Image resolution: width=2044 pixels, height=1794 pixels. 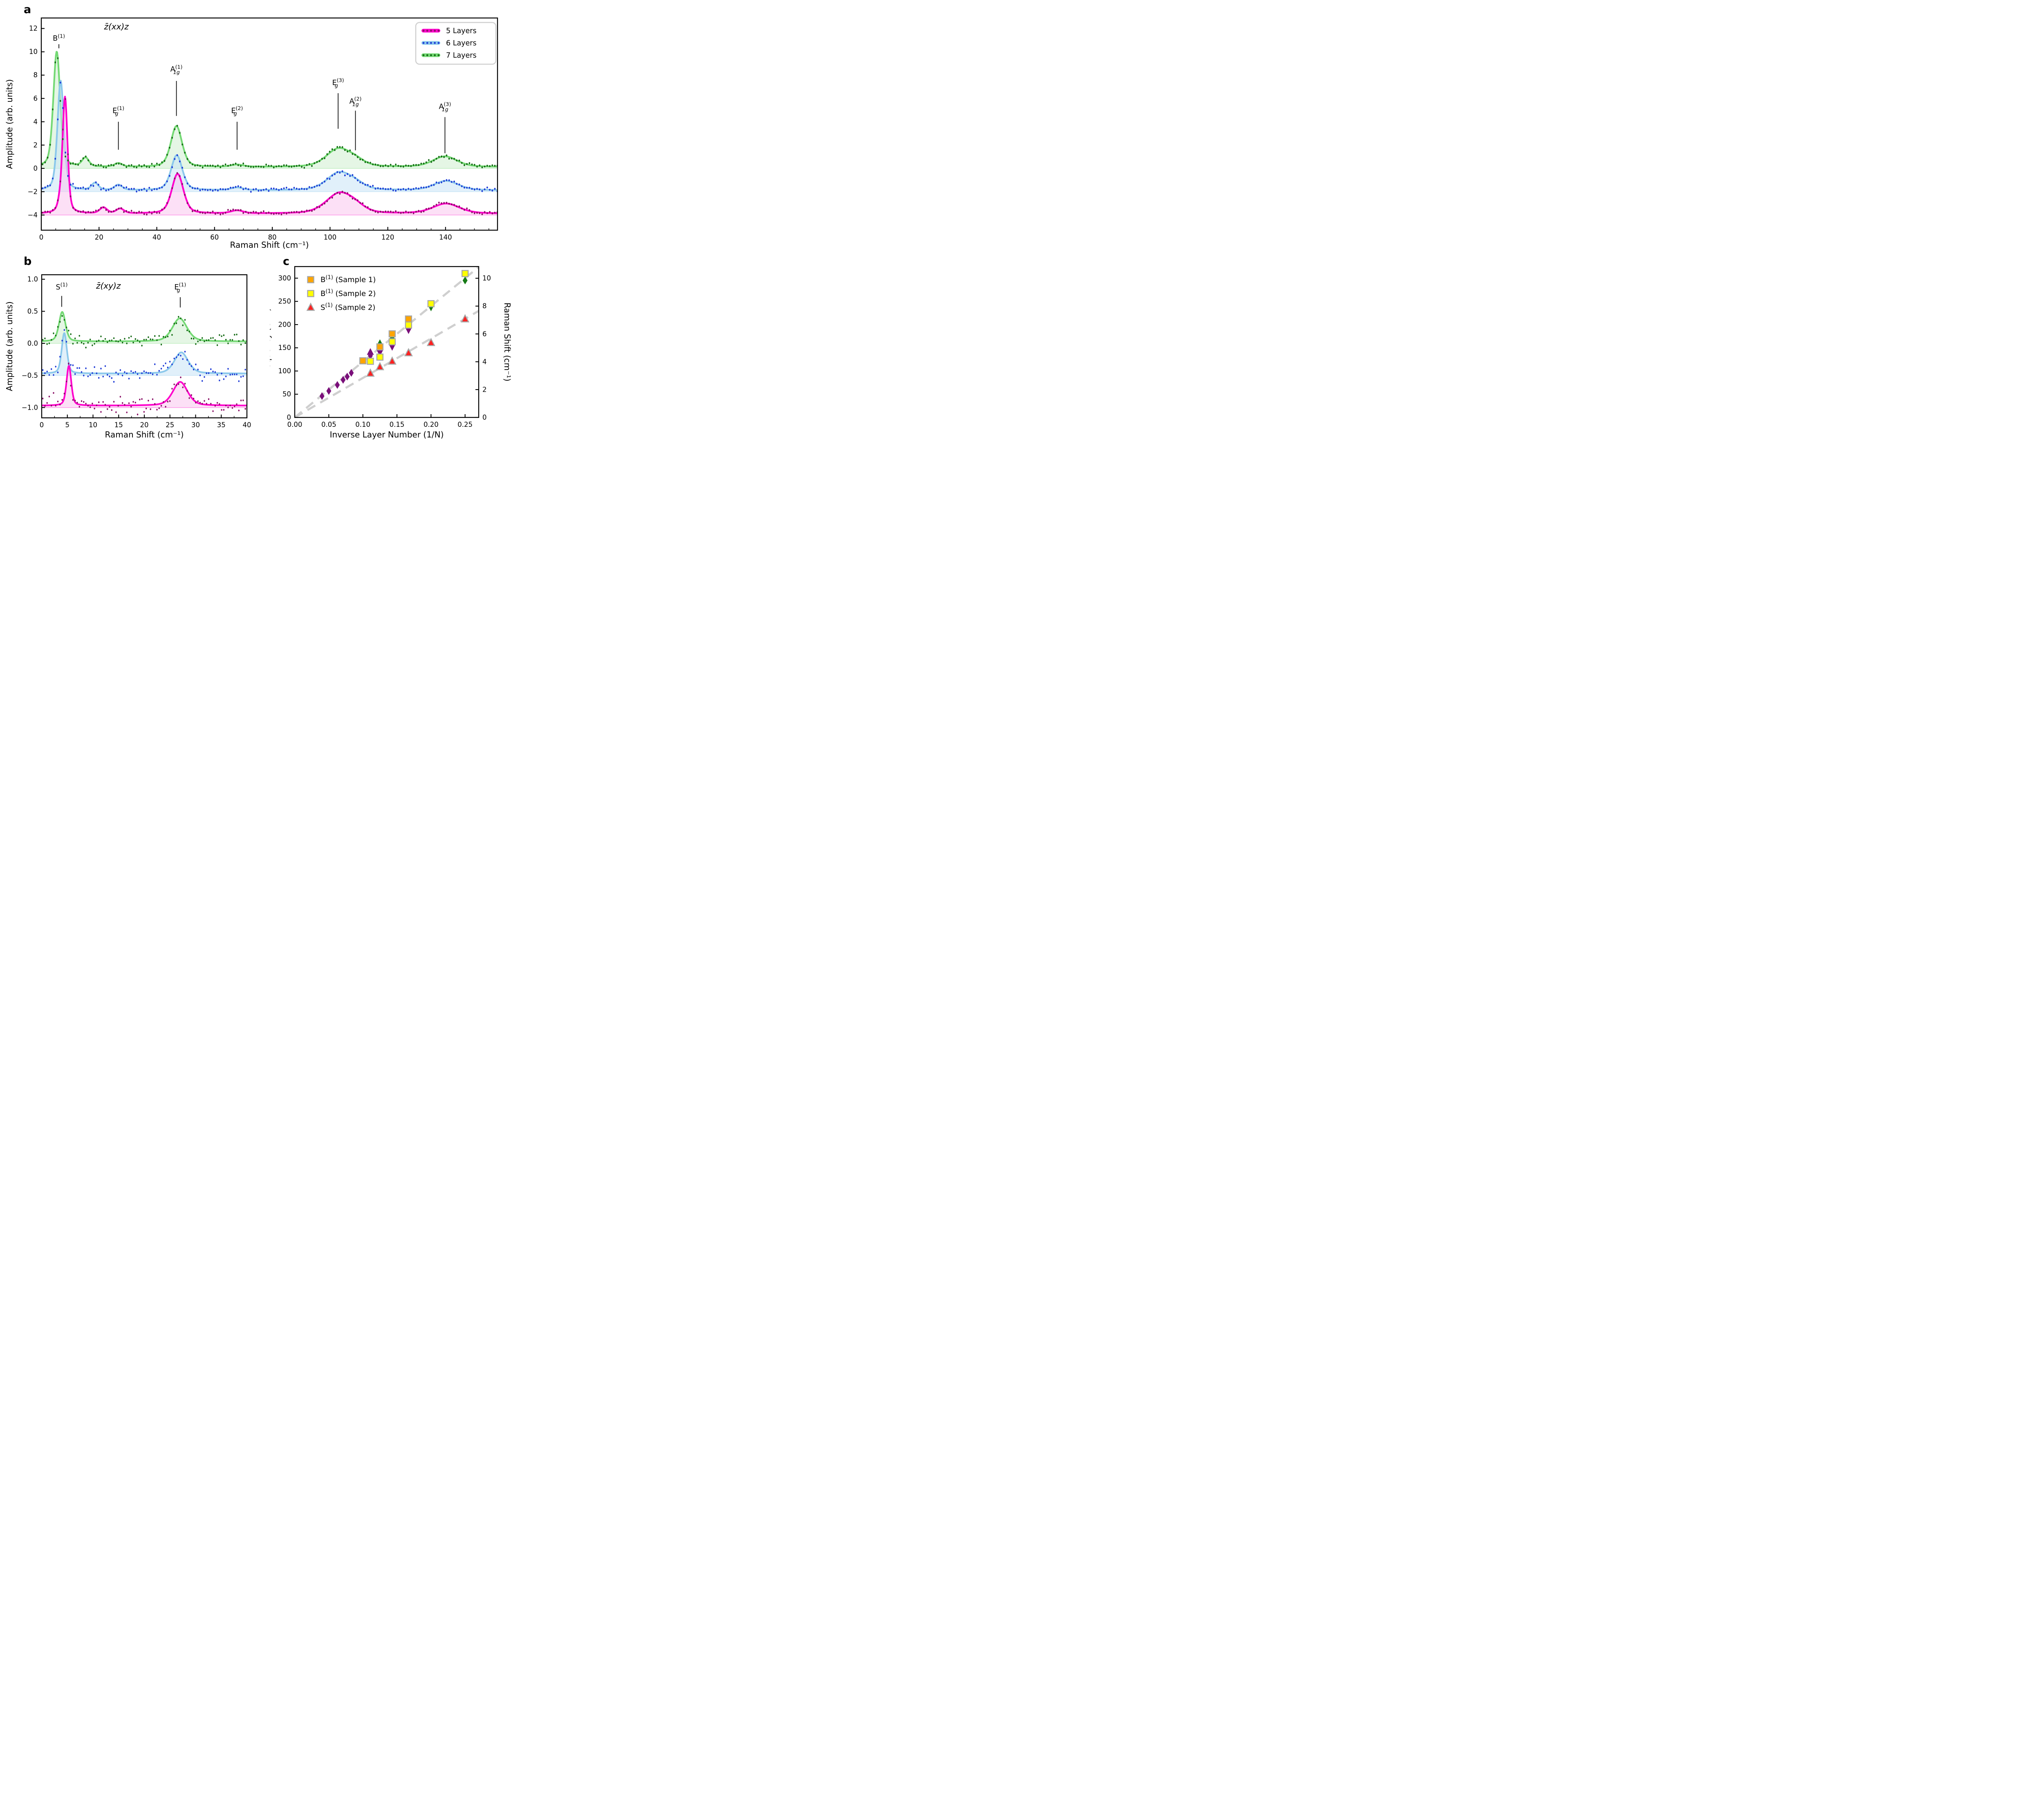 What do you see at coordinates (465, 280) in the screenshot?
I see `series-green-diamond` at bounding box center [465, 280].